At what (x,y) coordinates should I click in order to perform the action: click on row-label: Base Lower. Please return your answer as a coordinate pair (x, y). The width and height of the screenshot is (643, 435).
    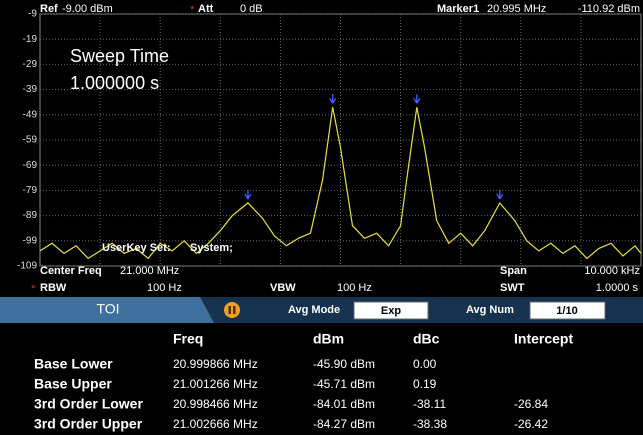
    Looking at the image, I should click on (73, 364).